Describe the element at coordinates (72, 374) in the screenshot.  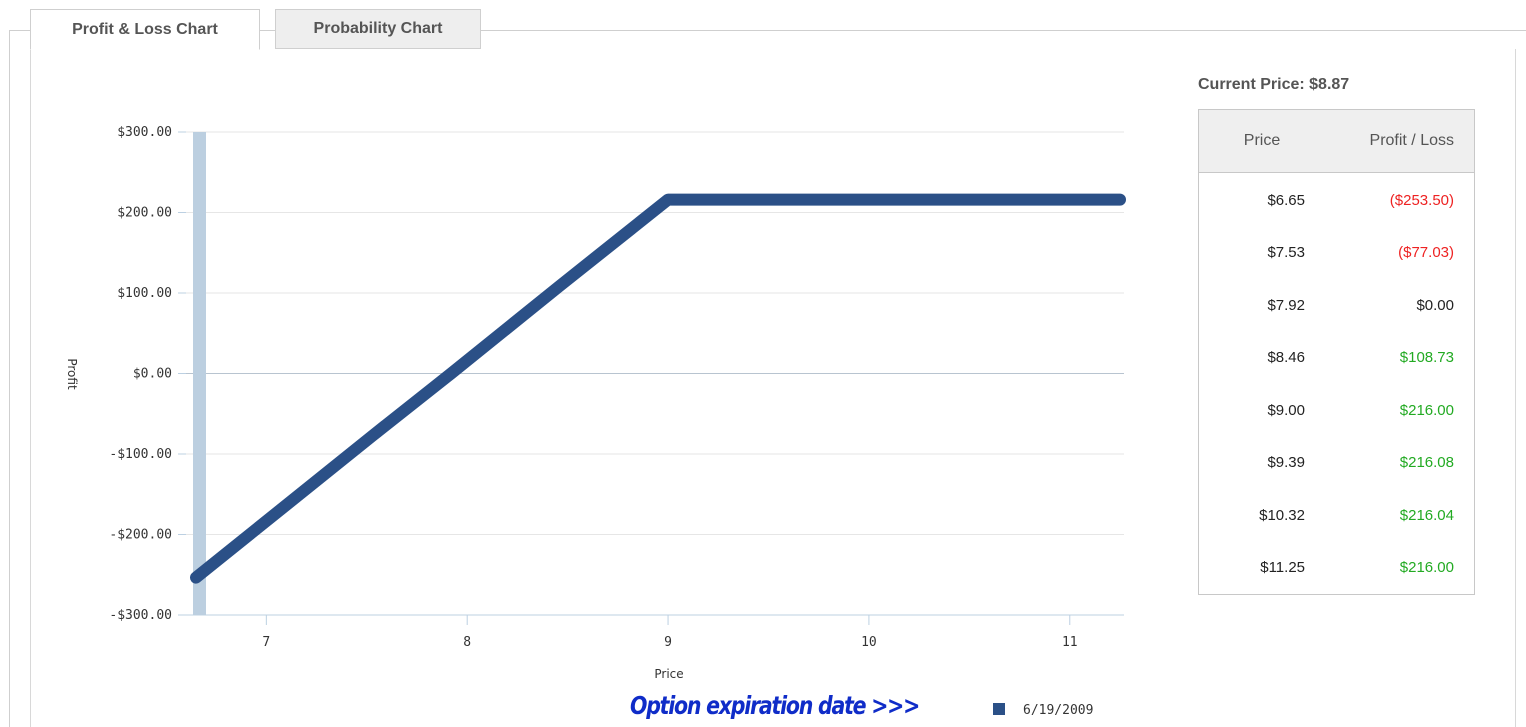
I see `y-axis-label: Profit` at that location.